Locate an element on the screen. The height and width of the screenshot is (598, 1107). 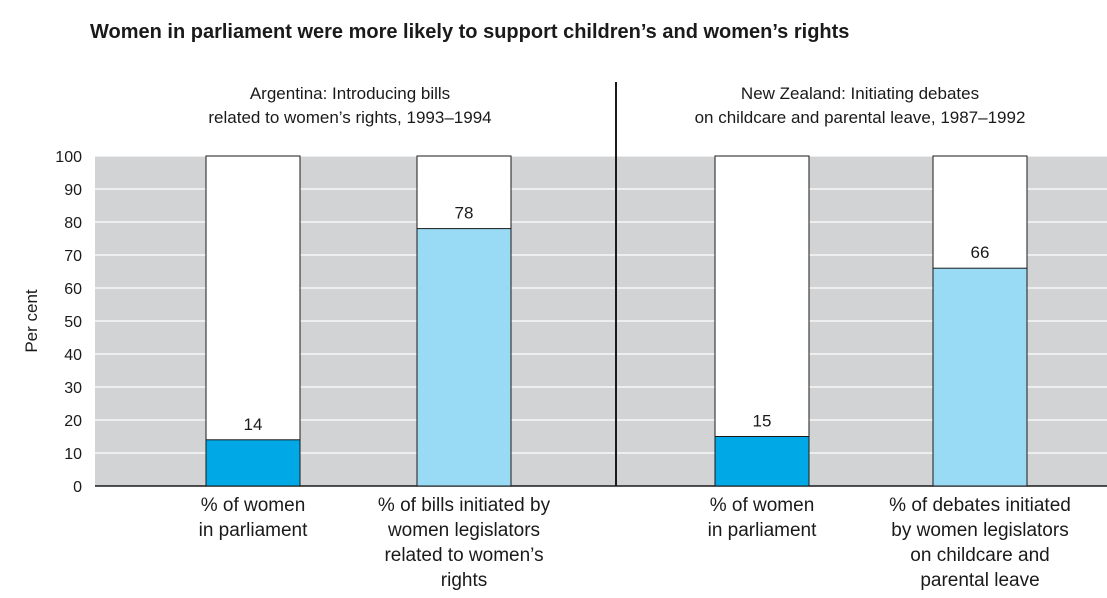
y-tick-label: 40 is located at coordinates (73, 355).